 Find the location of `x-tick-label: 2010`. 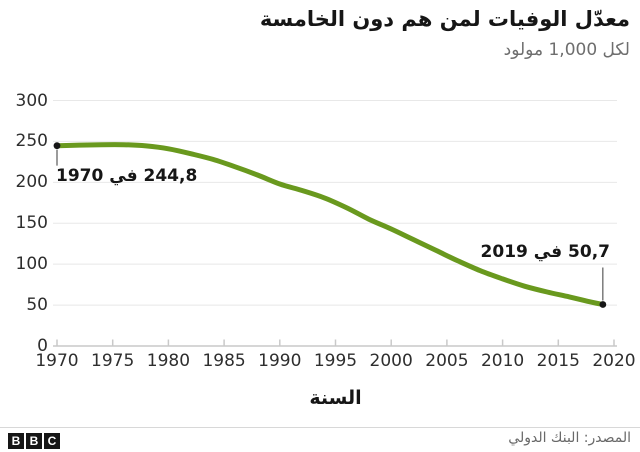

x-tick-label: 2010 is located at coordinates (502, 361).